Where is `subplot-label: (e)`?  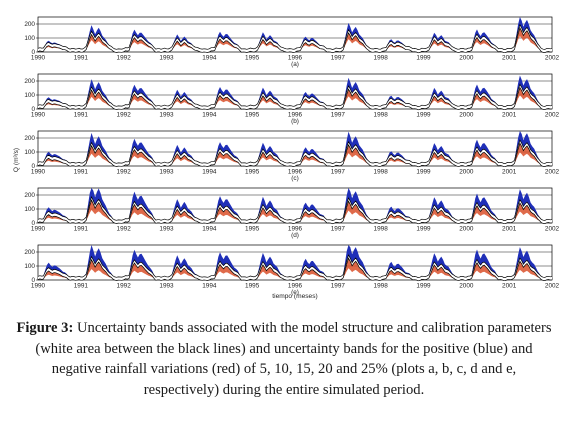
subplot-label: (e) is located at coordinates (295, 292).